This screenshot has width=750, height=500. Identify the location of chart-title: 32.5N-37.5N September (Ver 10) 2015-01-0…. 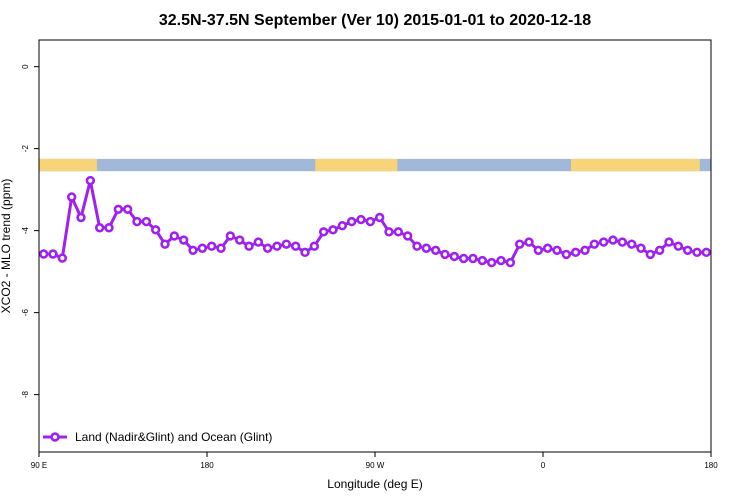
(375, 20).